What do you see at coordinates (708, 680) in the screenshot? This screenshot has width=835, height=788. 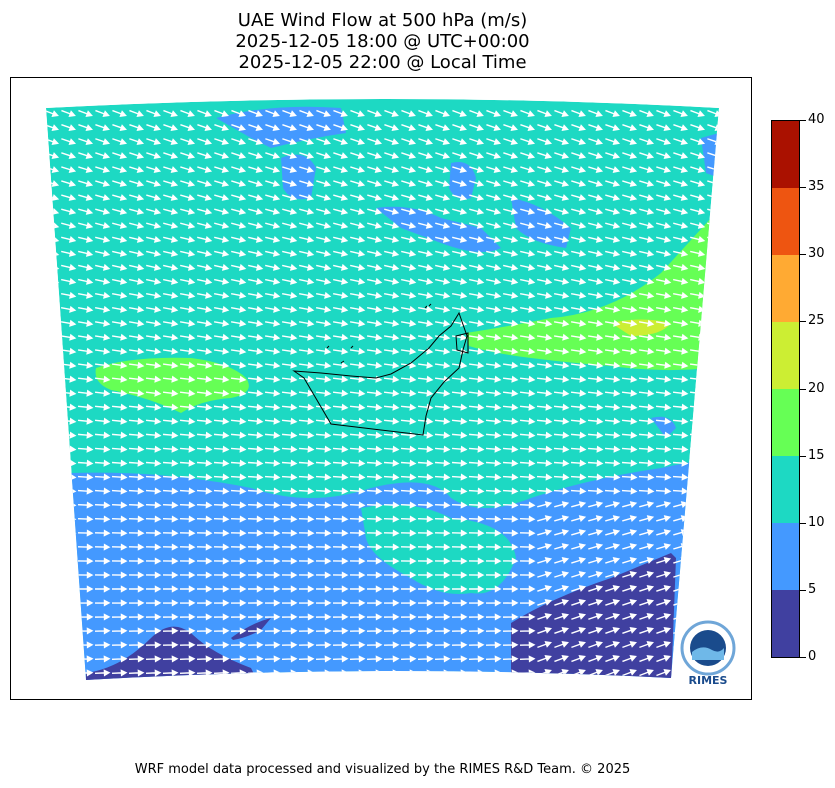 I see `logo-text: RIMES` at bounding box center [708, 680].